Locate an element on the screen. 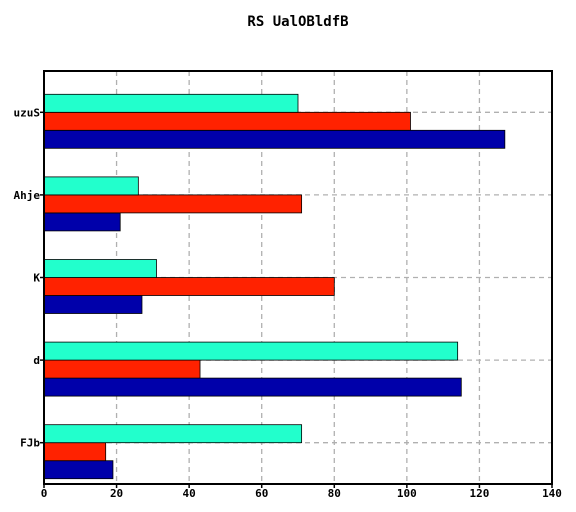 The image size is (576, 512). y-tick-label: Ahje is located at coordinates (27, 195).